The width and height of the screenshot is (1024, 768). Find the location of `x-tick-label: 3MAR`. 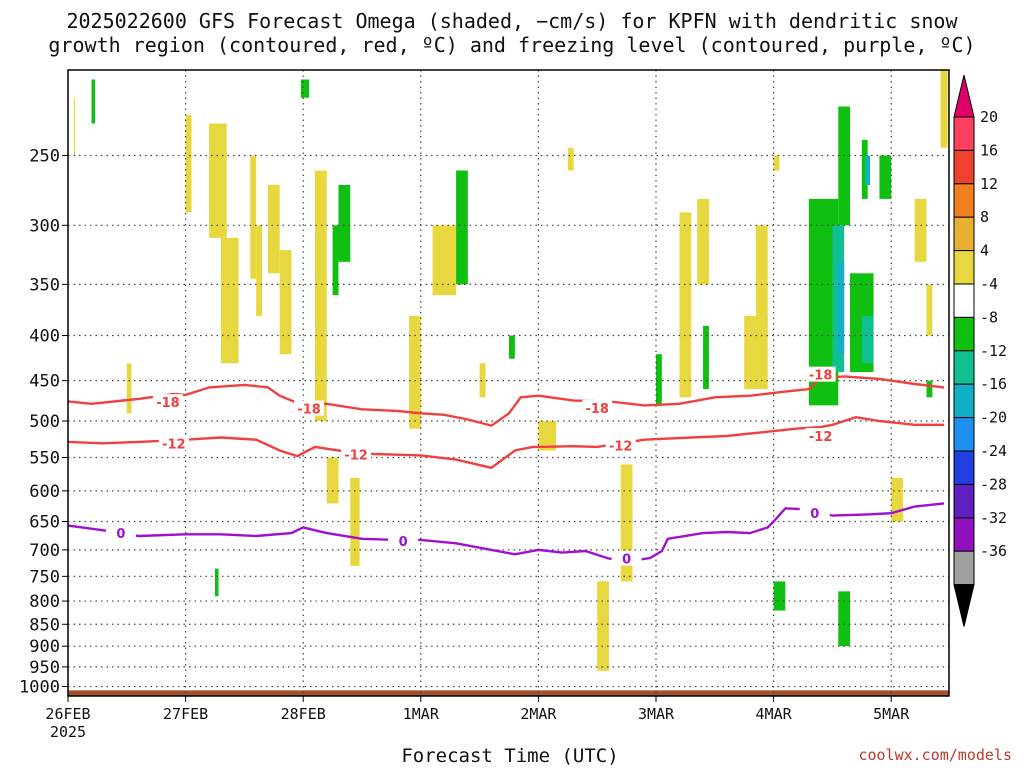

x-tick-label: 3MAR is located at coordinates (656, 714).